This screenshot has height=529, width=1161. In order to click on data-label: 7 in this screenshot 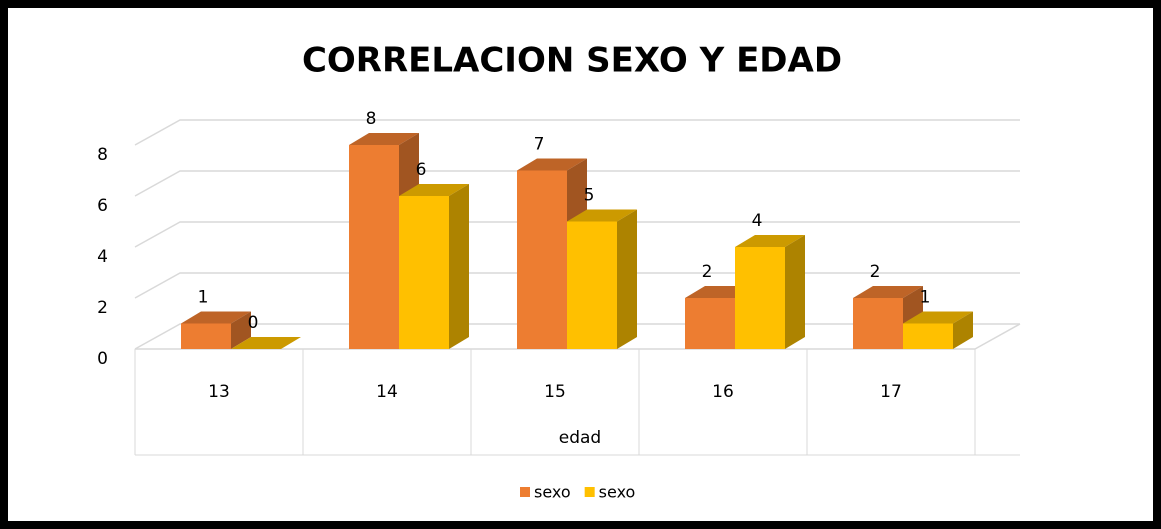, I will do `click(539, 145)`.